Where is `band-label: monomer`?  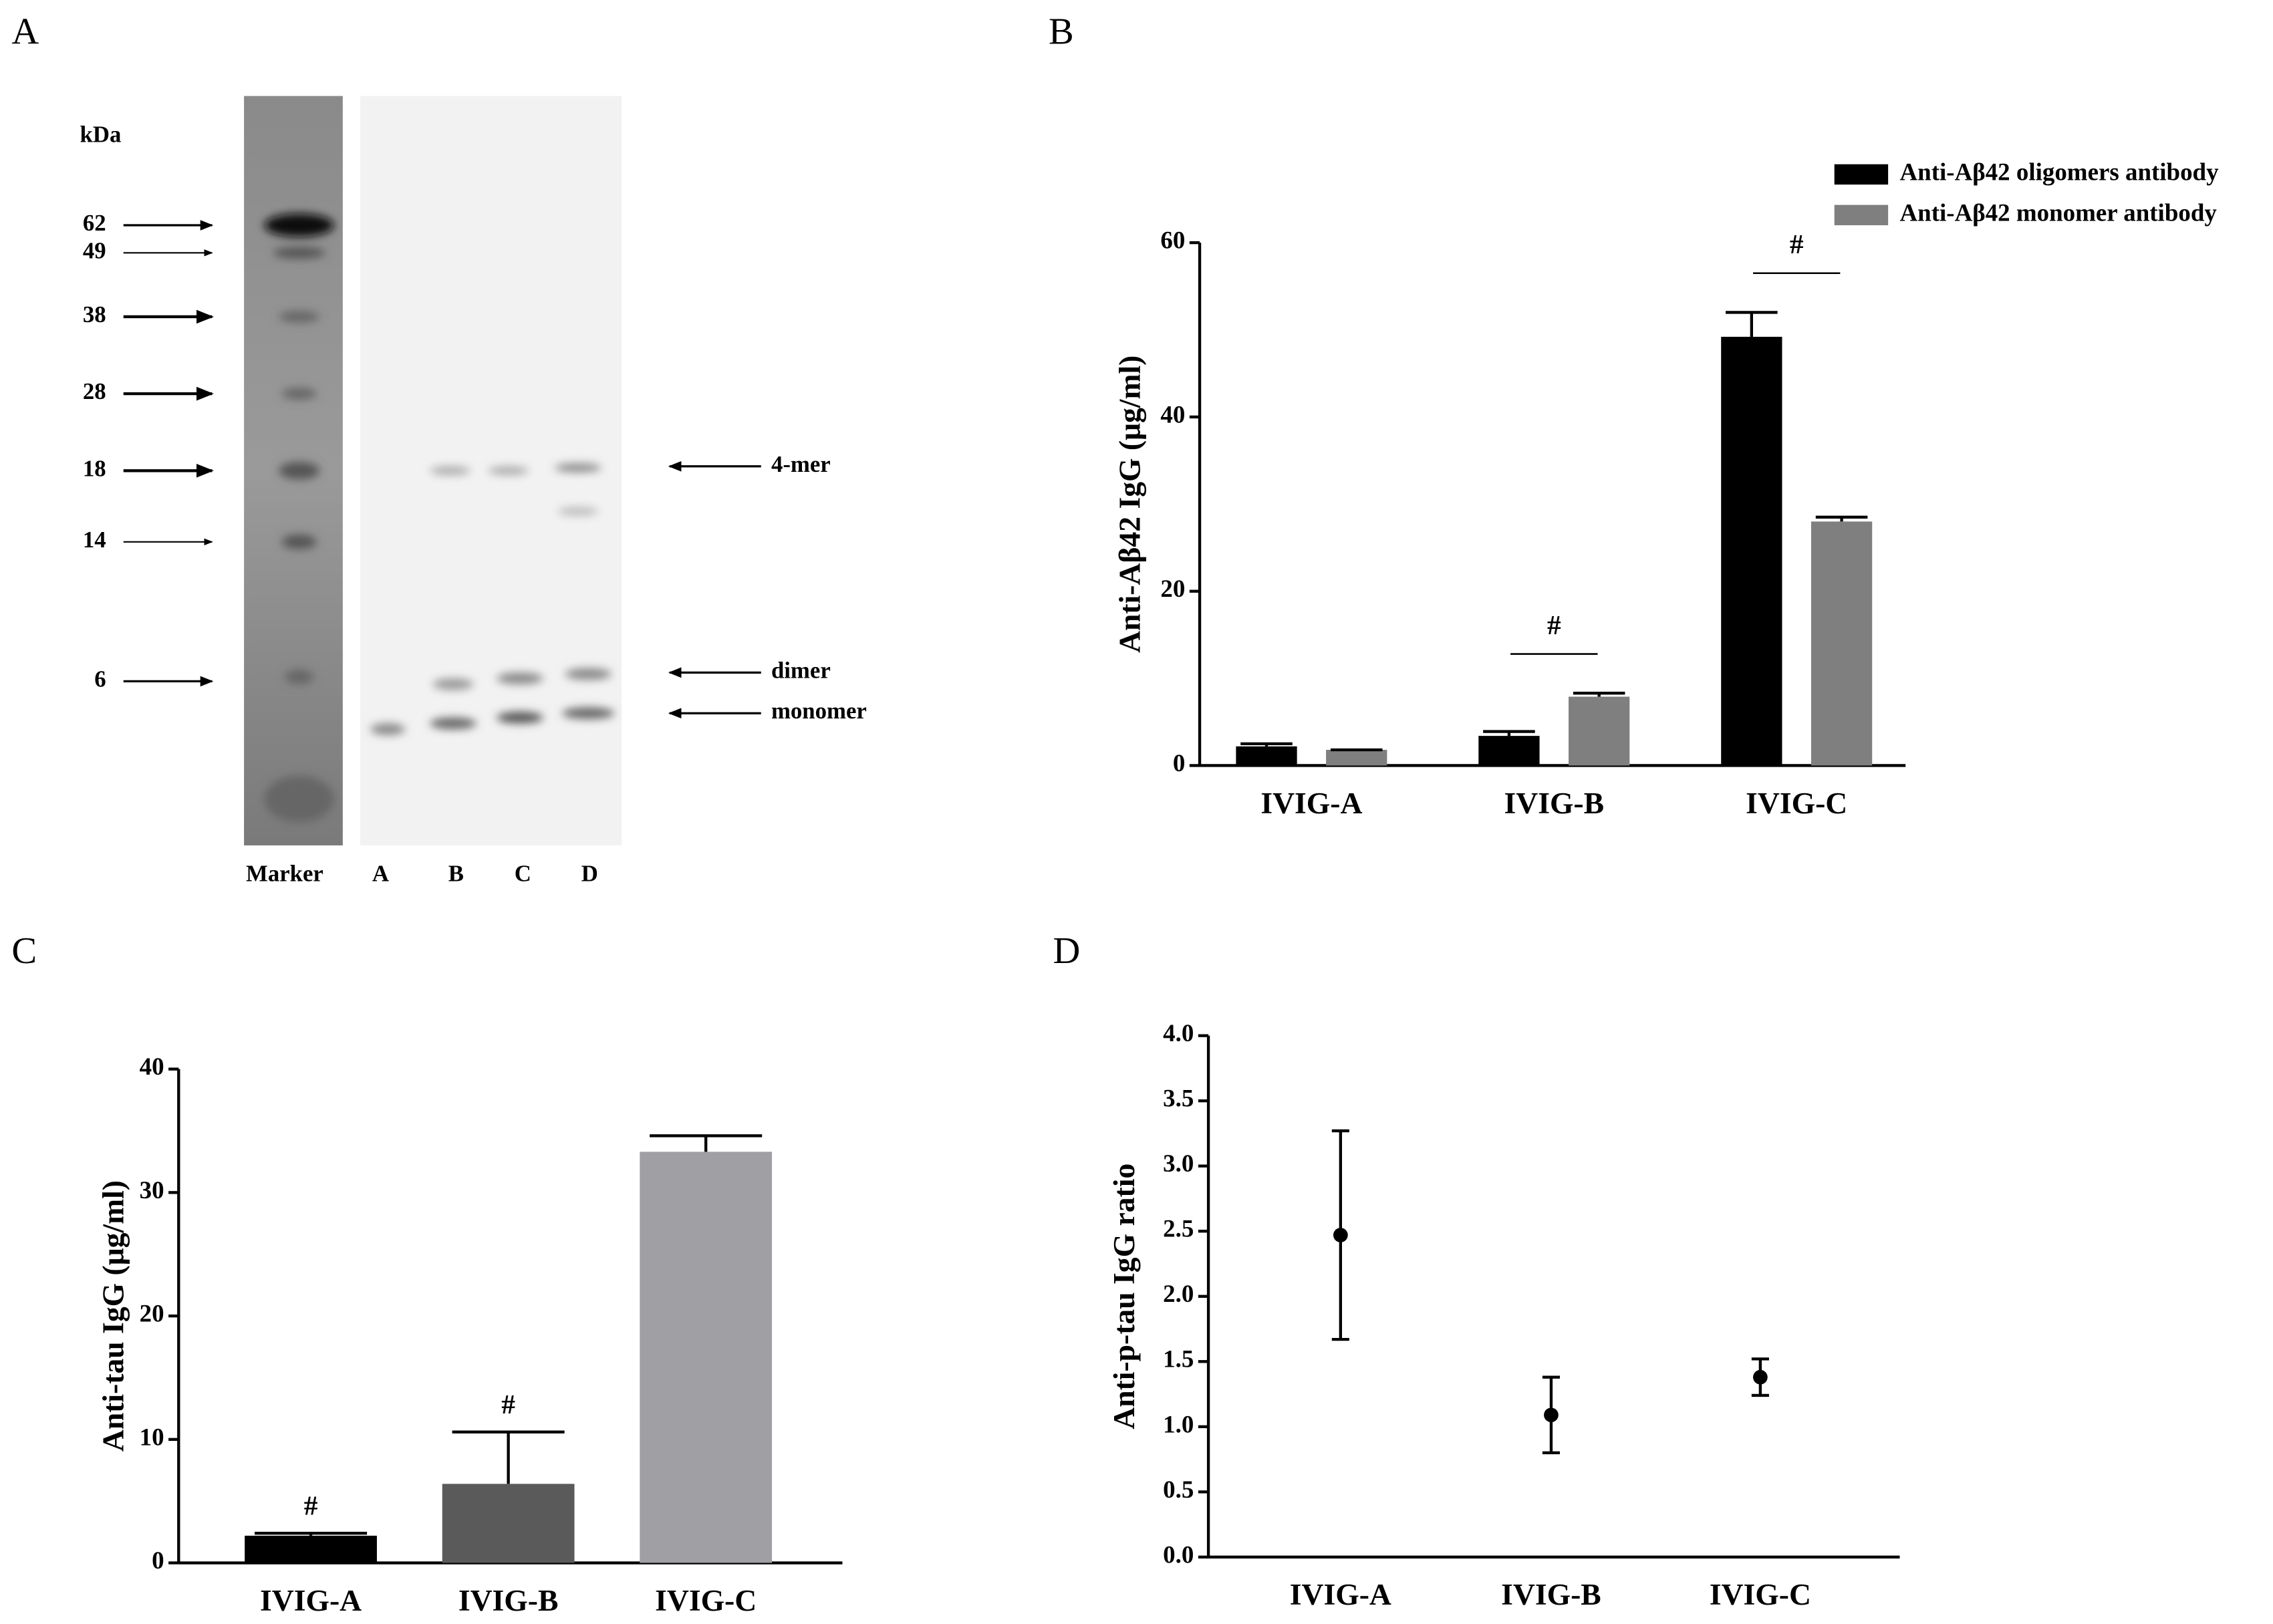
band-label: monomer is located at coordinates (819, 711).